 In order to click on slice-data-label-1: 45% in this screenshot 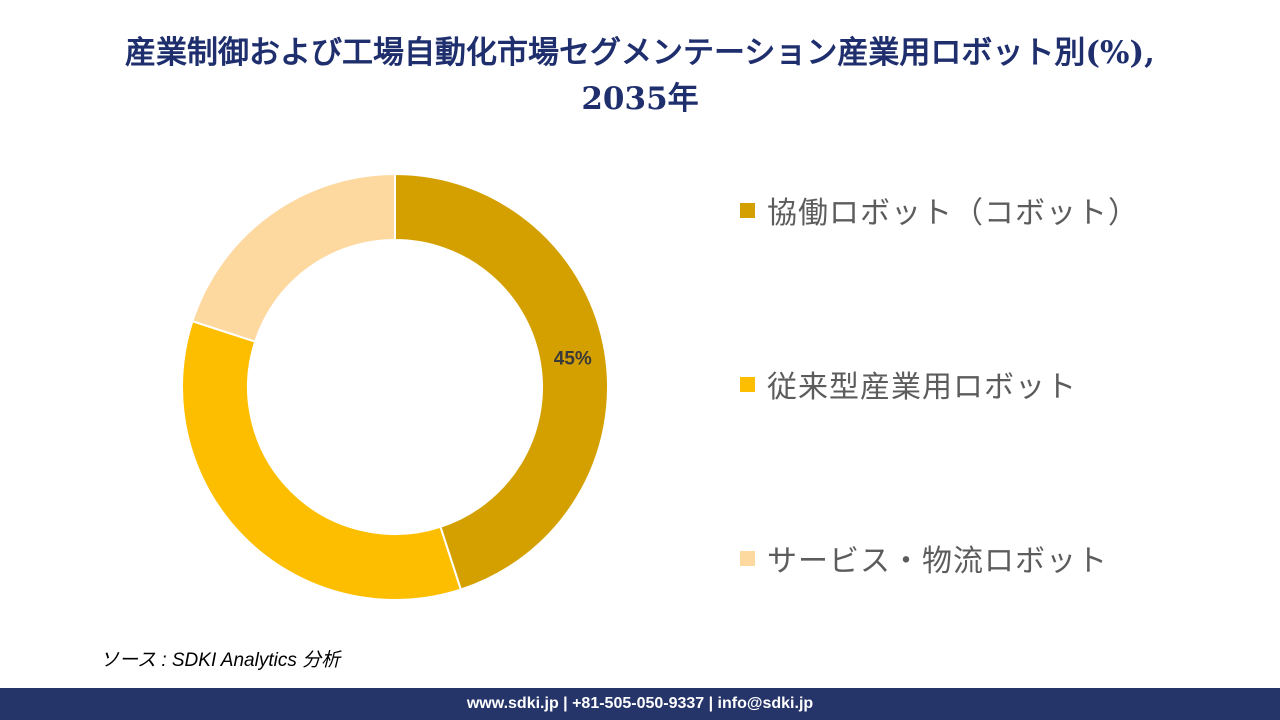, I will do `click(573, 358)`.